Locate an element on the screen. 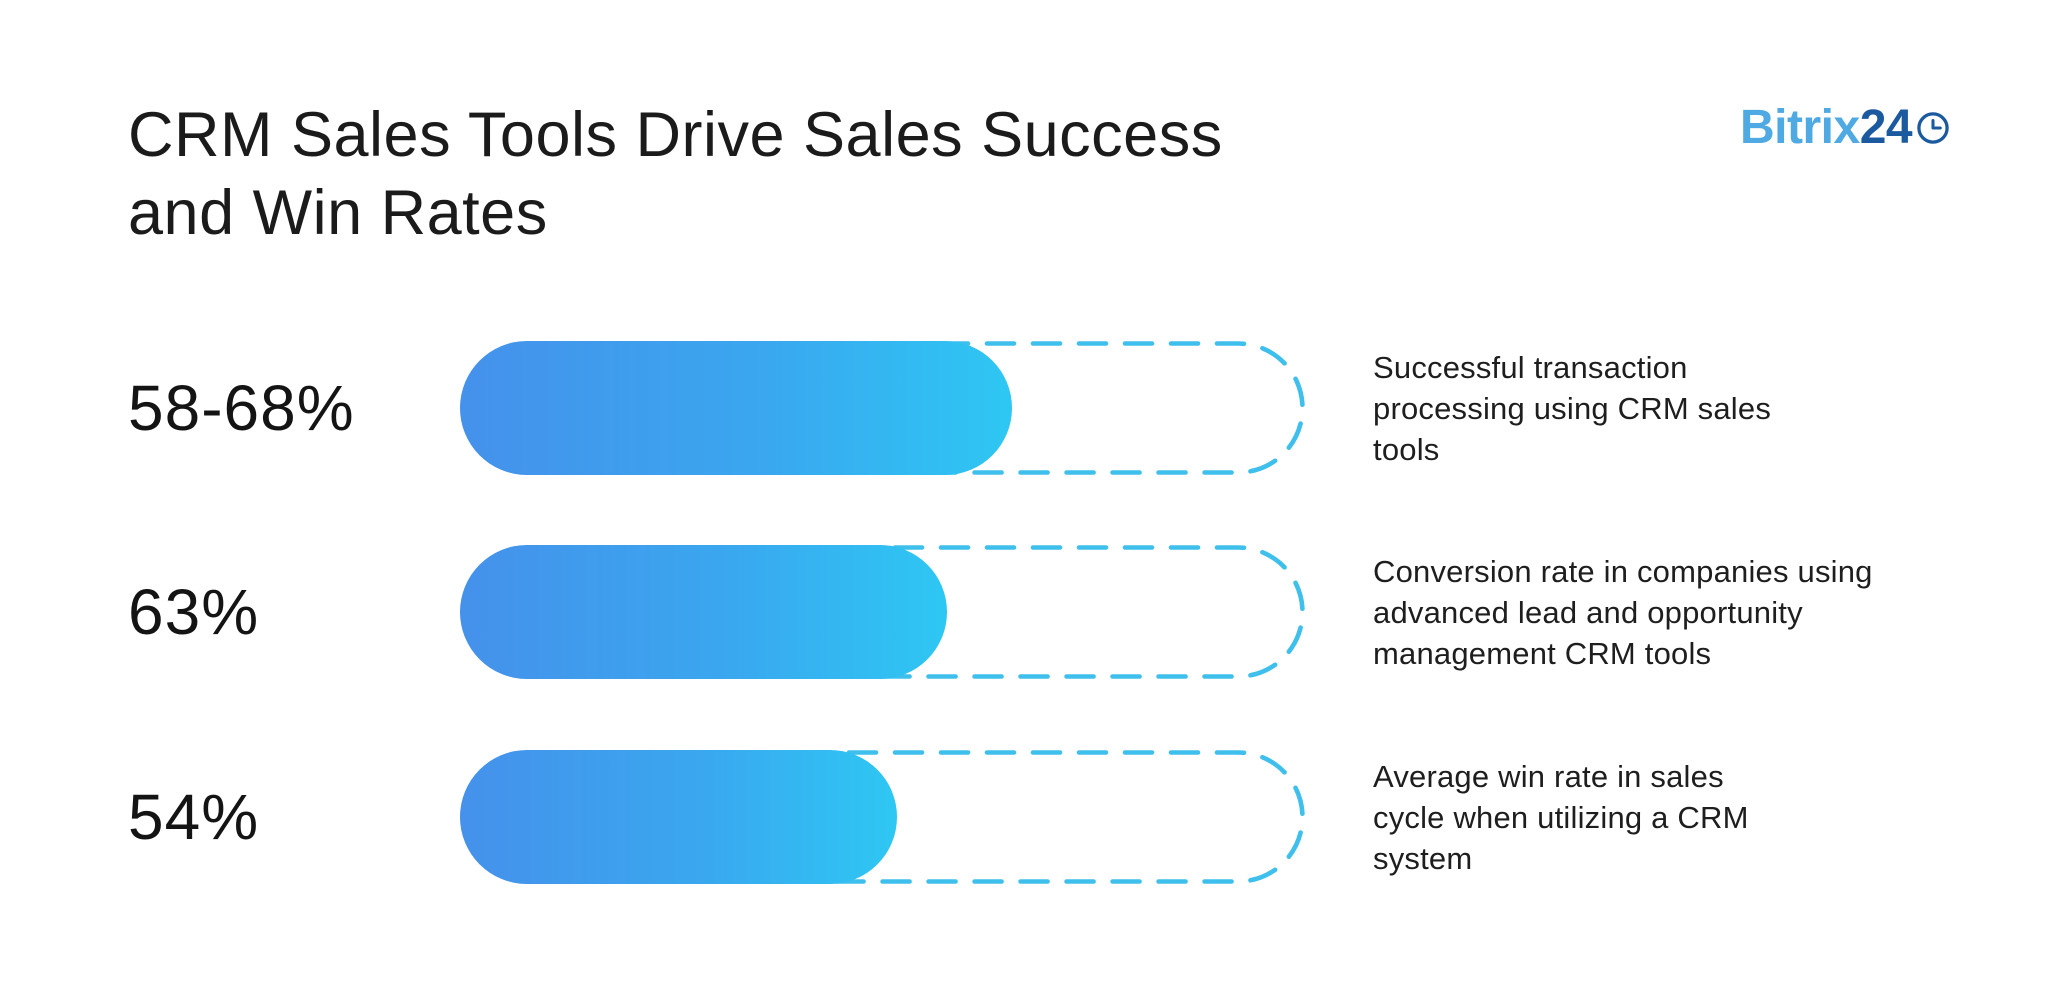 The height and width of the screenshot is (1000, 2048). bar-description-line: cycle when utilizing a CRM is located at coordinates (1561, 817).